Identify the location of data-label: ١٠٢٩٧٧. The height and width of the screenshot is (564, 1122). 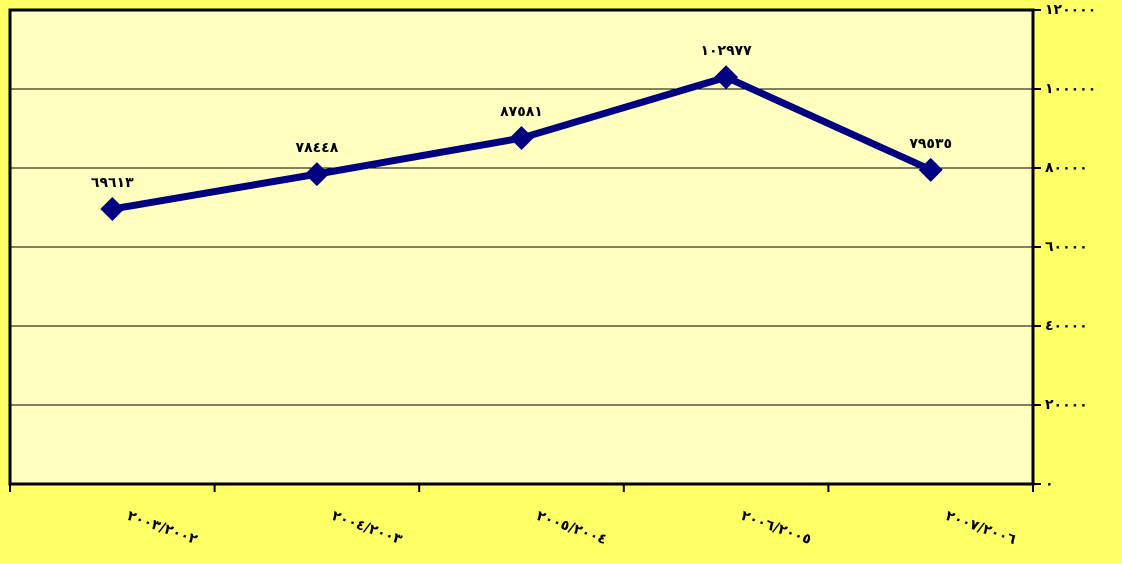
(726, 51).